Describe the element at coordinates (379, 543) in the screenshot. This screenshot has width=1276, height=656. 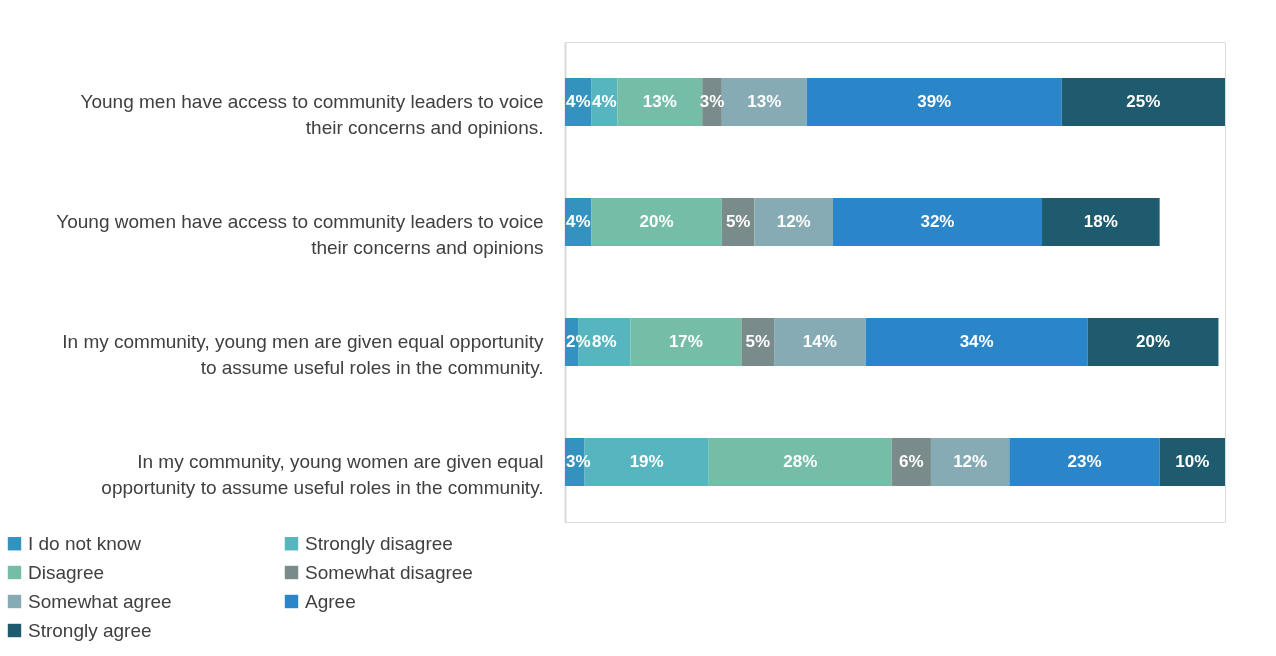
I see `legend-label: Strongly disagree` at that location.